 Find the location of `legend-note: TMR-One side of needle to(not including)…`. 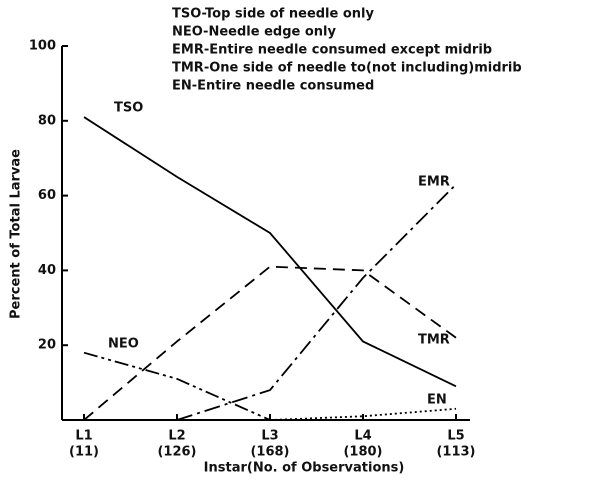

legend-note: TMR-One side of needle to(not including)… is located at coordinates (347, 68).